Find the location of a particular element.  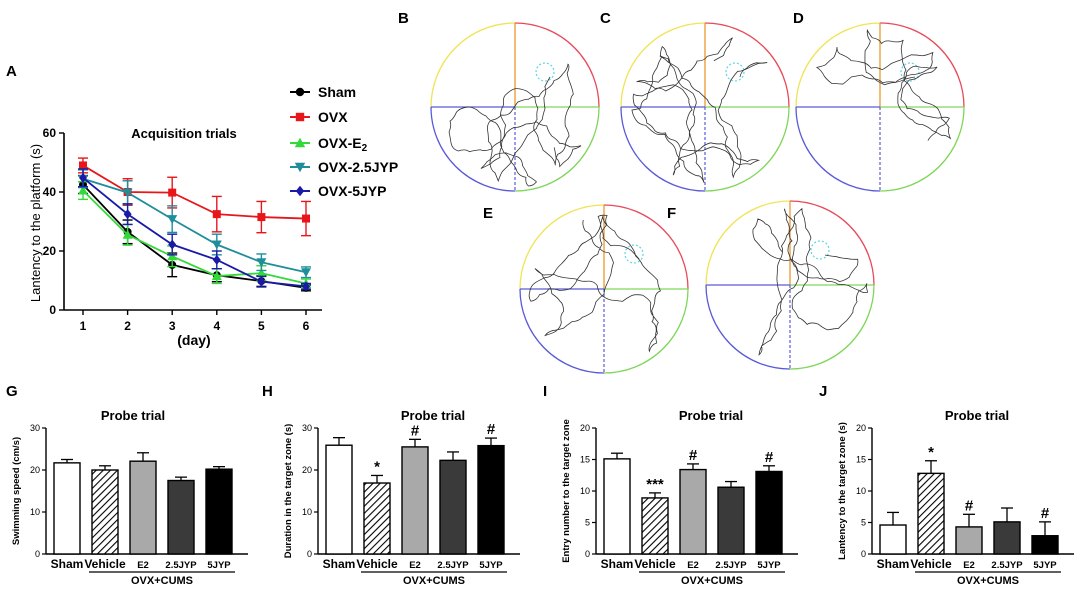

swim-path-panel-e is located at coordinates (604, 289).